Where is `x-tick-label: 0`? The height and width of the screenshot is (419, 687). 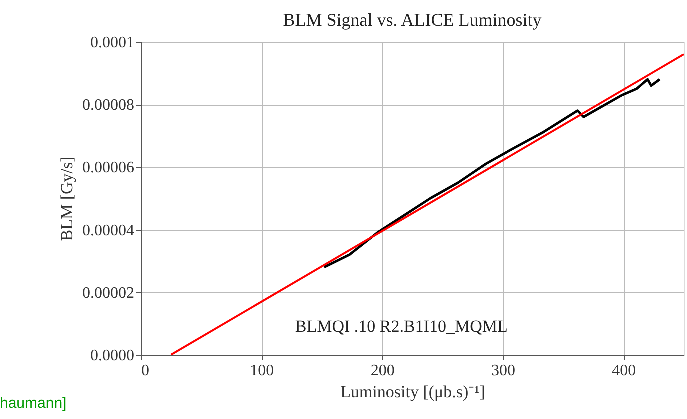
x-tick-label: 0 is located at coordinates (146, 371).